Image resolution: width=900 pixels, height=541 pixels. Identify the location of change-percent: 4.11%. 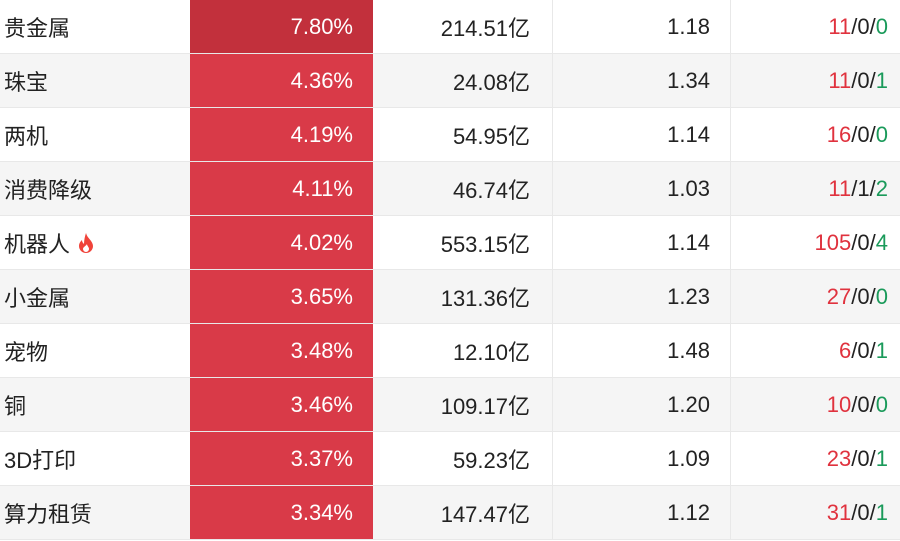
(281, 188).